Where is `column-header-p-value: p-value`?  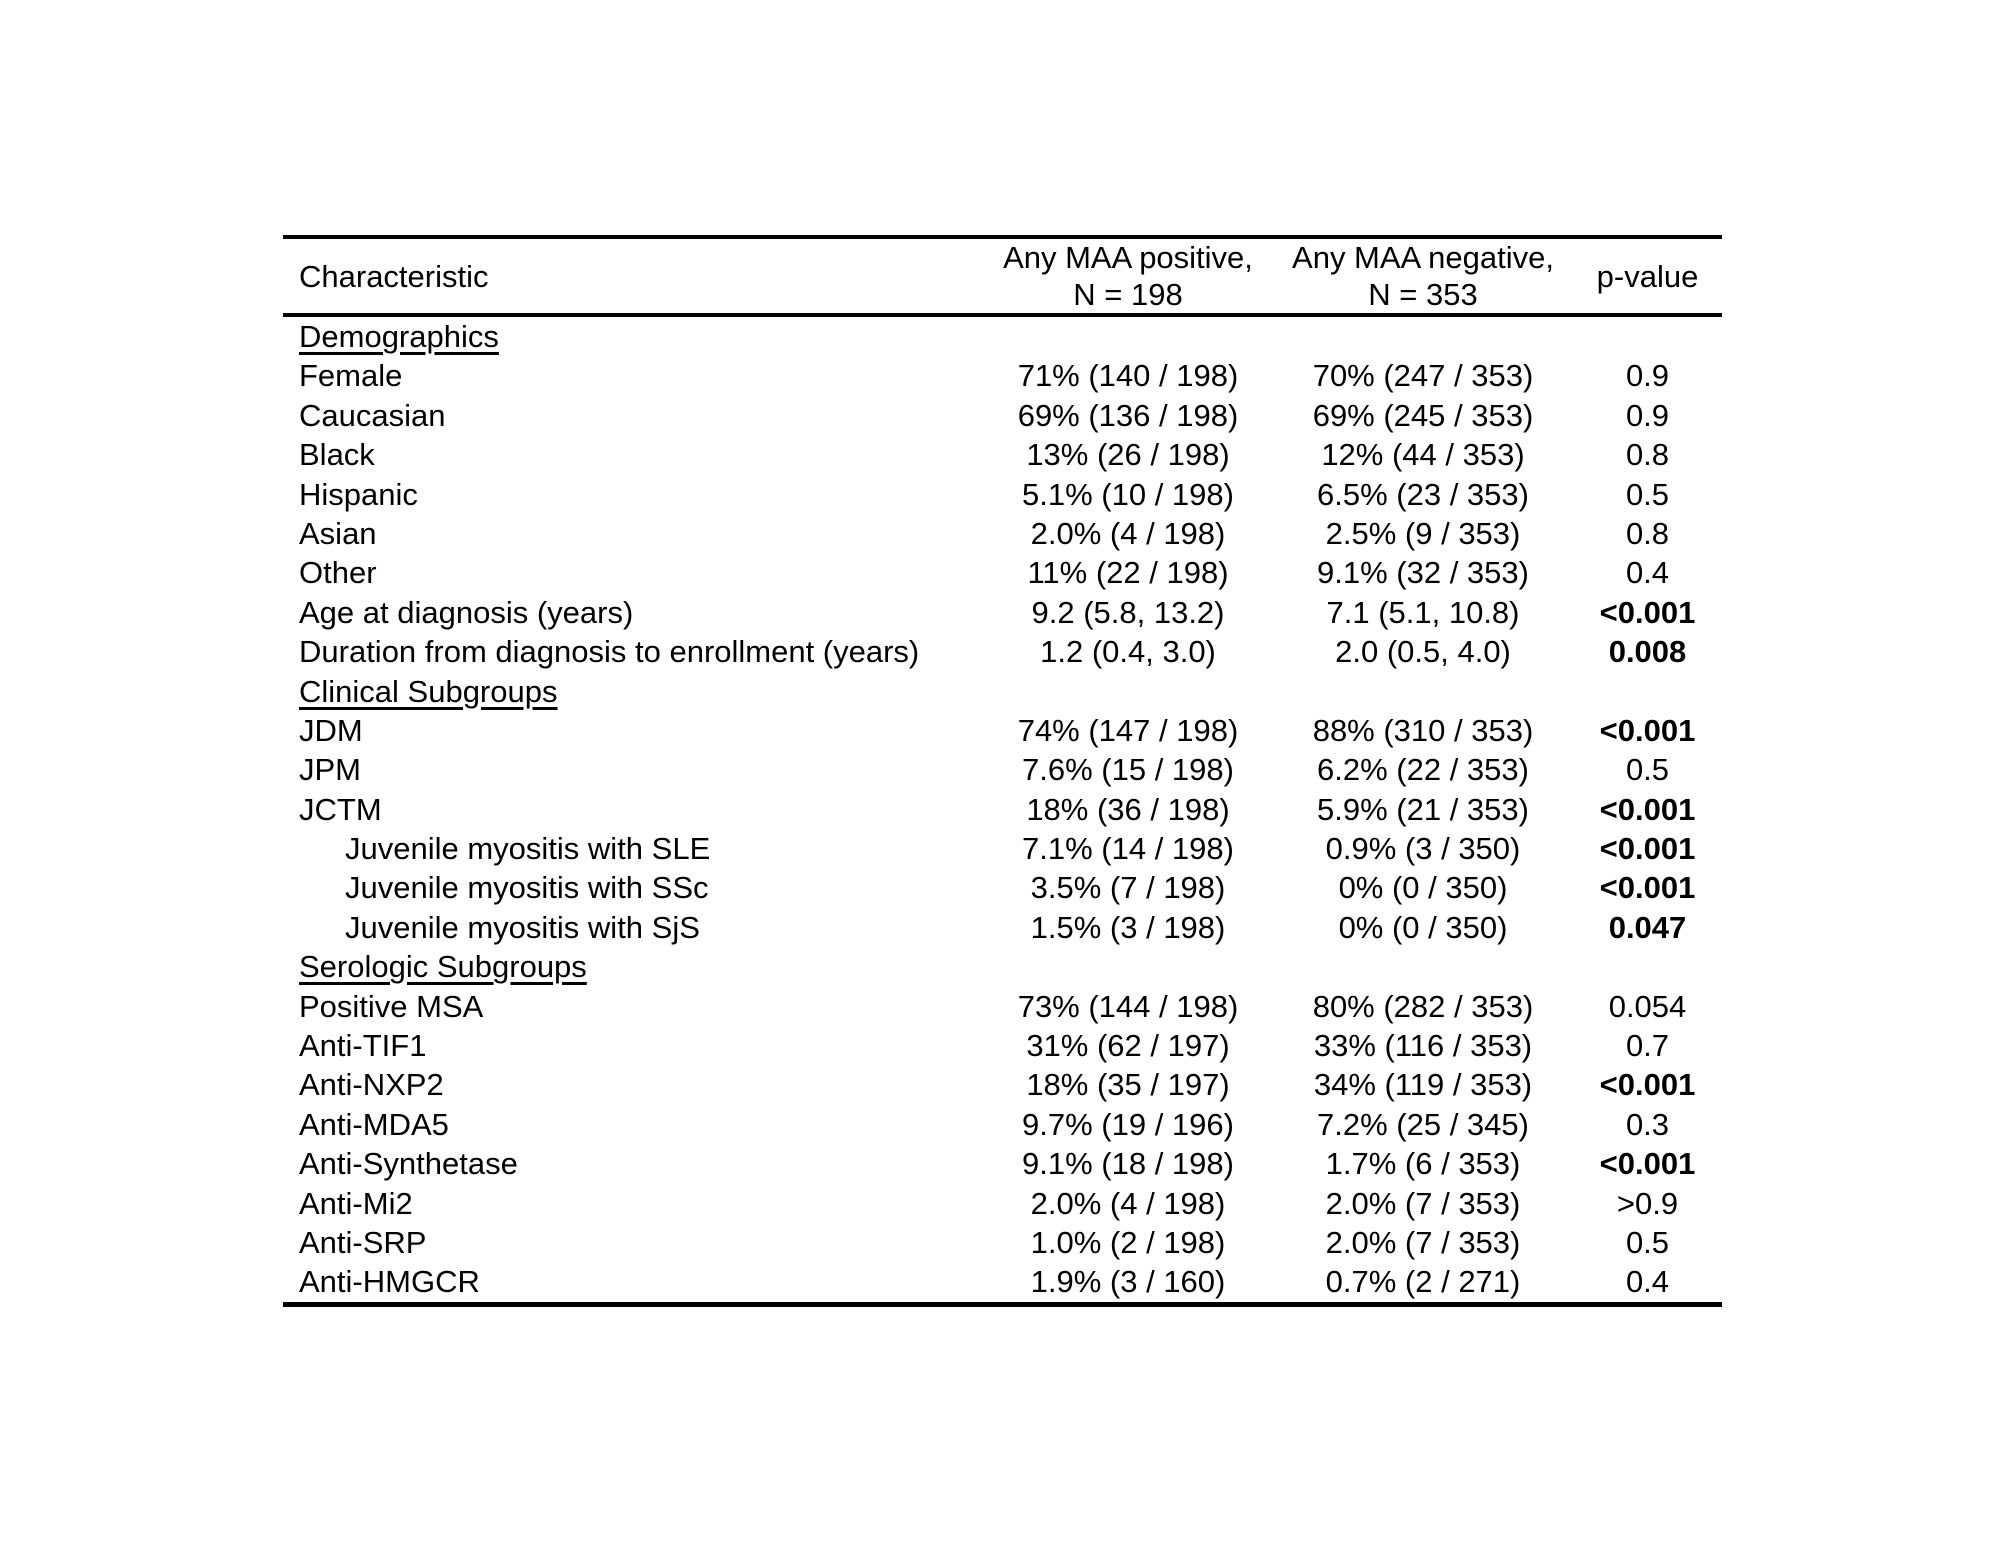 column-header-p-value: p-value is located at coordinates (1647, 276).